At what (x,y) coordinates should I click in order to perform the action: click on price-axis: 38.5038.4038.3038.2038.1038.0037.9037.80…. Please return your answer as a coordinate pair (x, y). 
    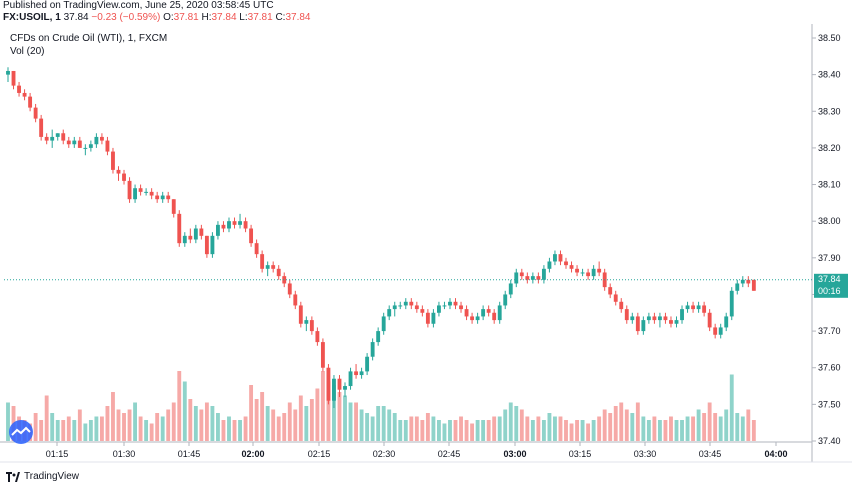
    Looking at the image, I should click on (826, 239).